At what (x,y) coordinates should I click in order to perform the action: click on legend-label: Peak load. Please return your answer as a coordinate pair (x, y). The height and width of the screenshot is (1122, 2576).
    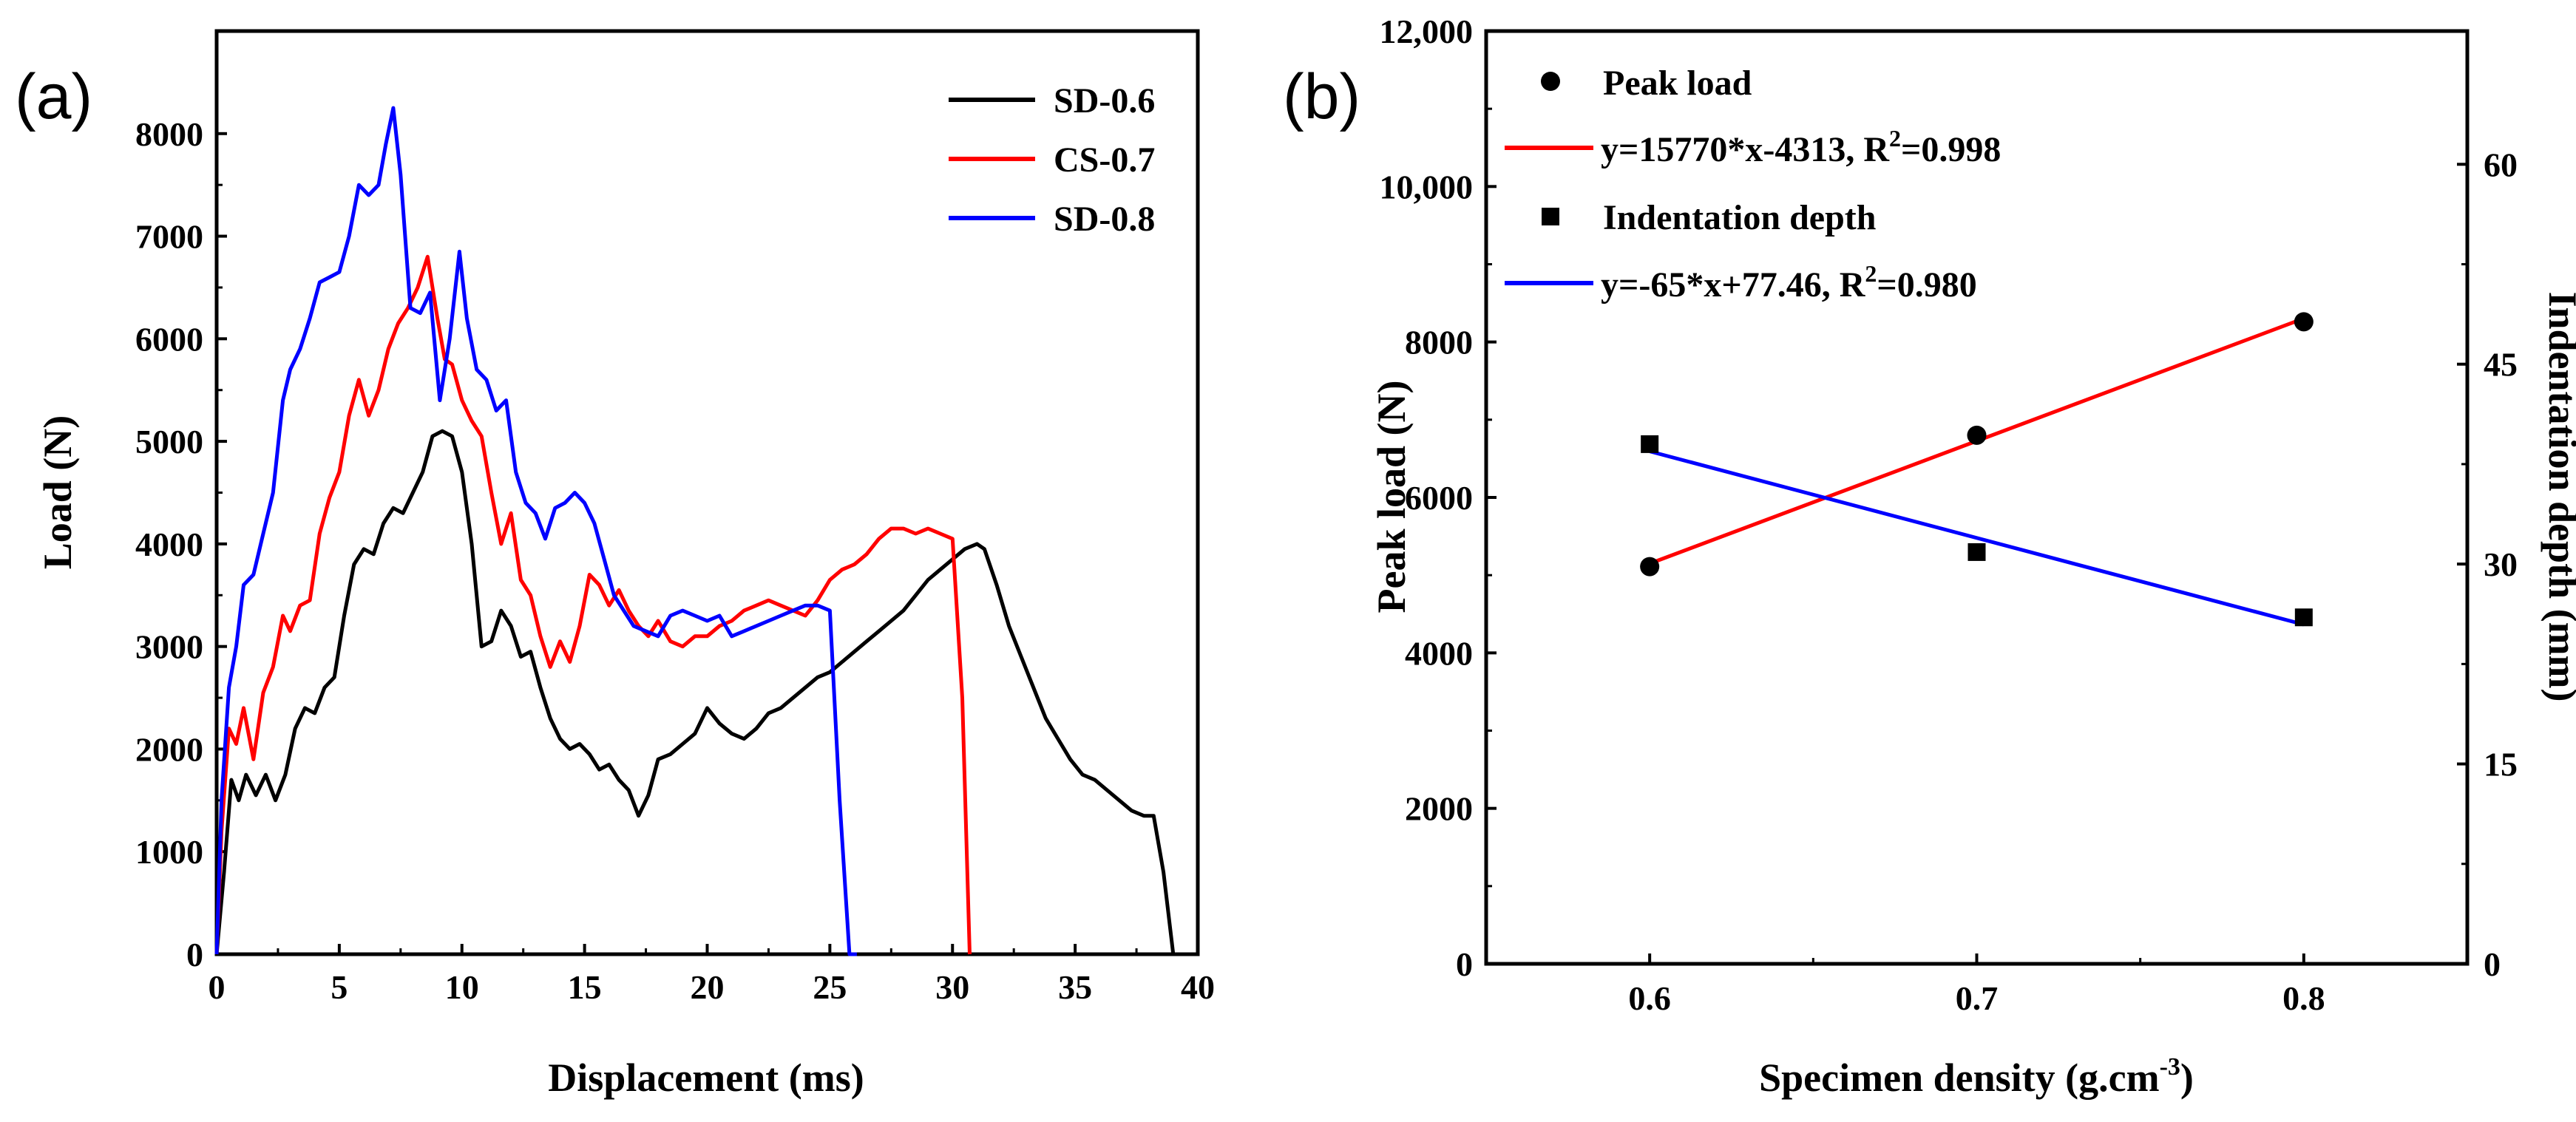
    Looking at the image, I should click on (1677, 83).